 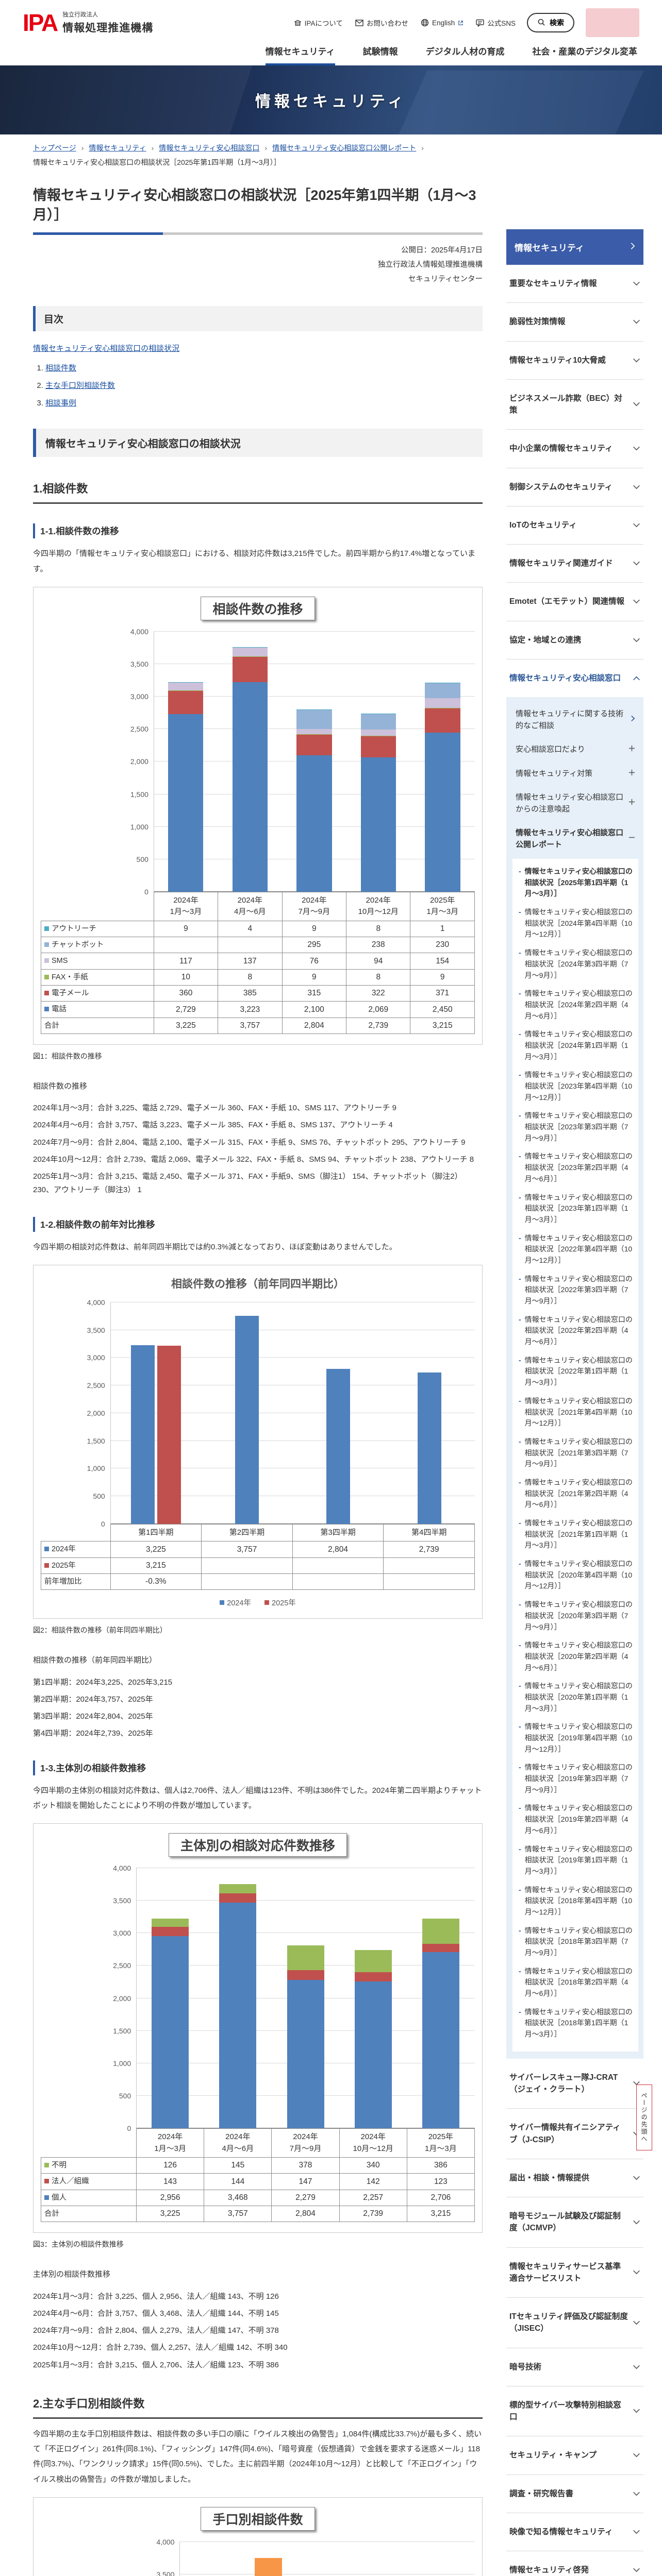 I want to click on sidebar-item: ITセキュリティ評価及び認証制度（JISEC）, so click(x=574, y=2323).